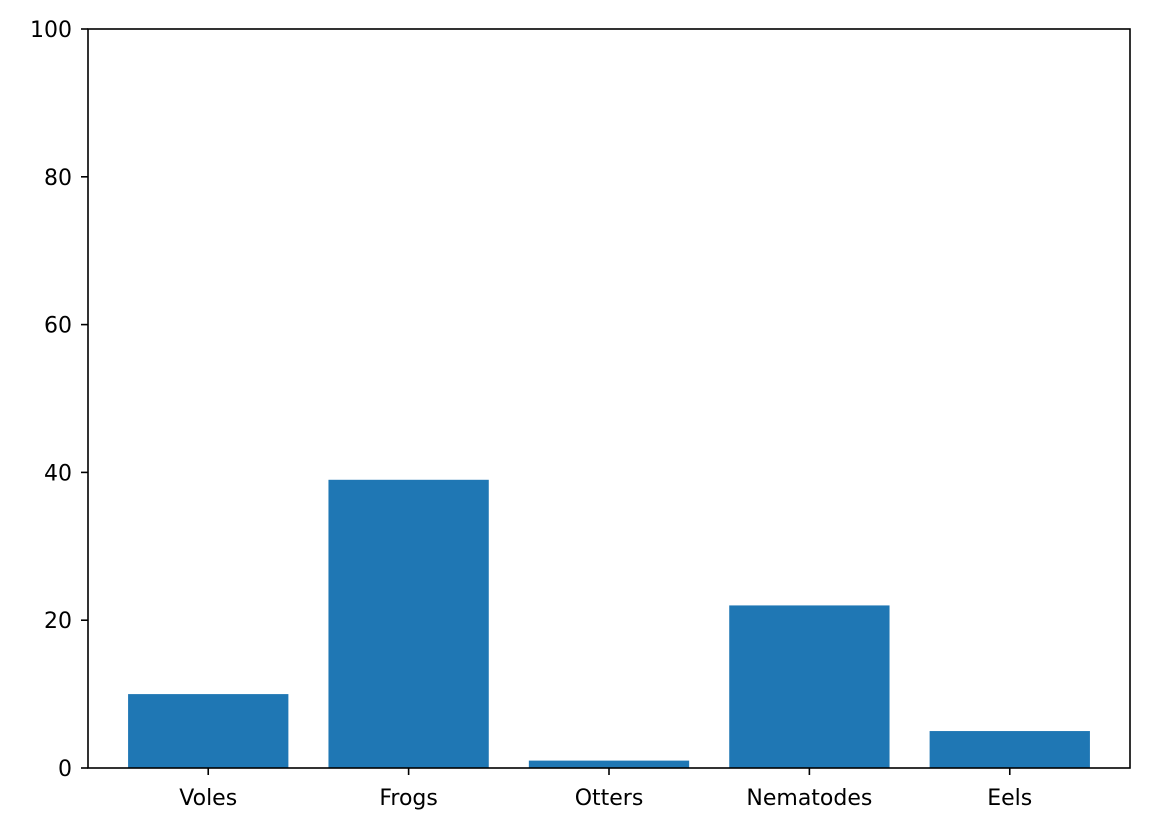  What do you see at coordinates (58, 473) in the screenshot?
I see `y-tick-label: 40` at bounding box center [58, 473].